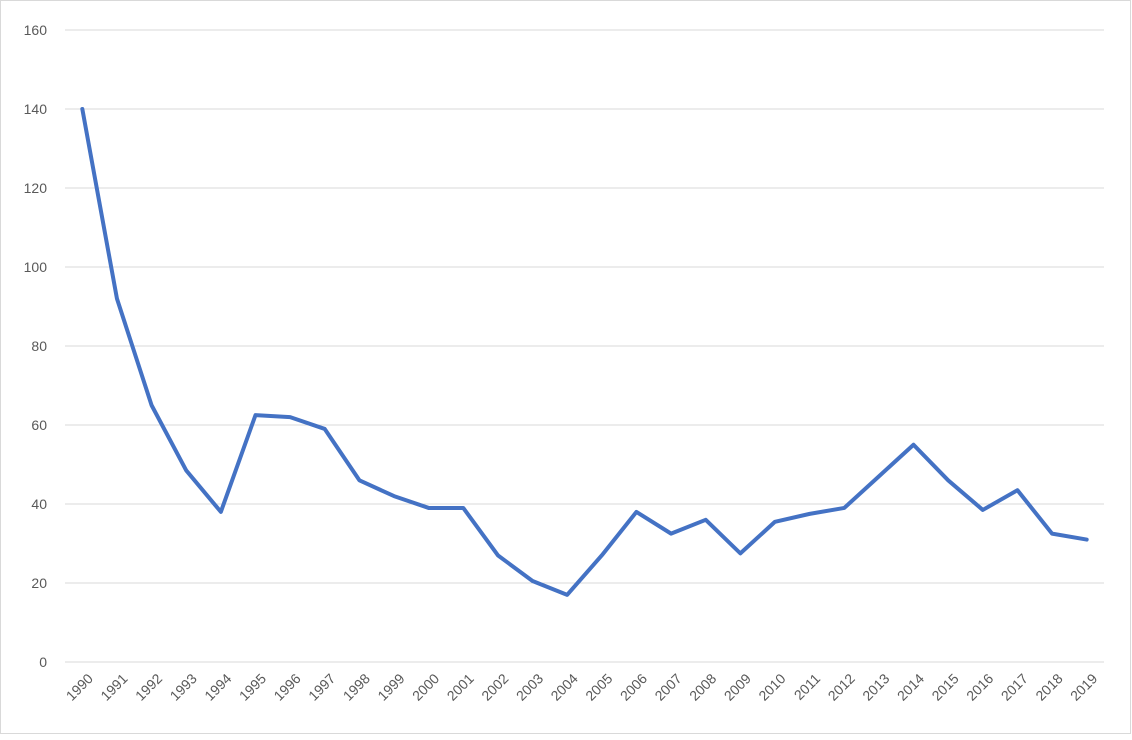  Describe the element at coordinates (39, 425) in the screenshot. I see `y-tick-label: 60` at that location.